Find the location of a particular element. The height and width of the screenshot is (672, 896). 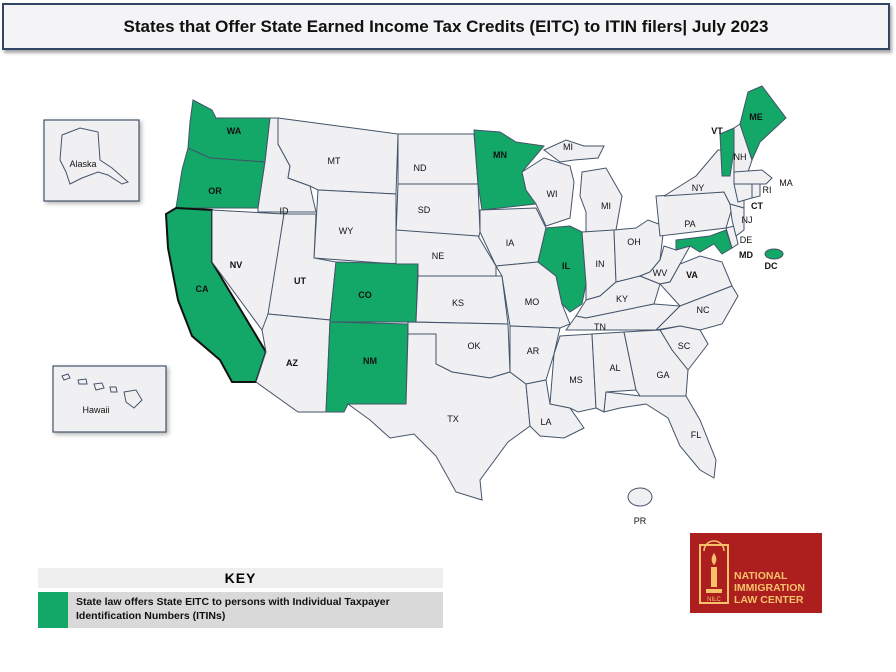

label-MS: MS is located at coordinates (576, 380).